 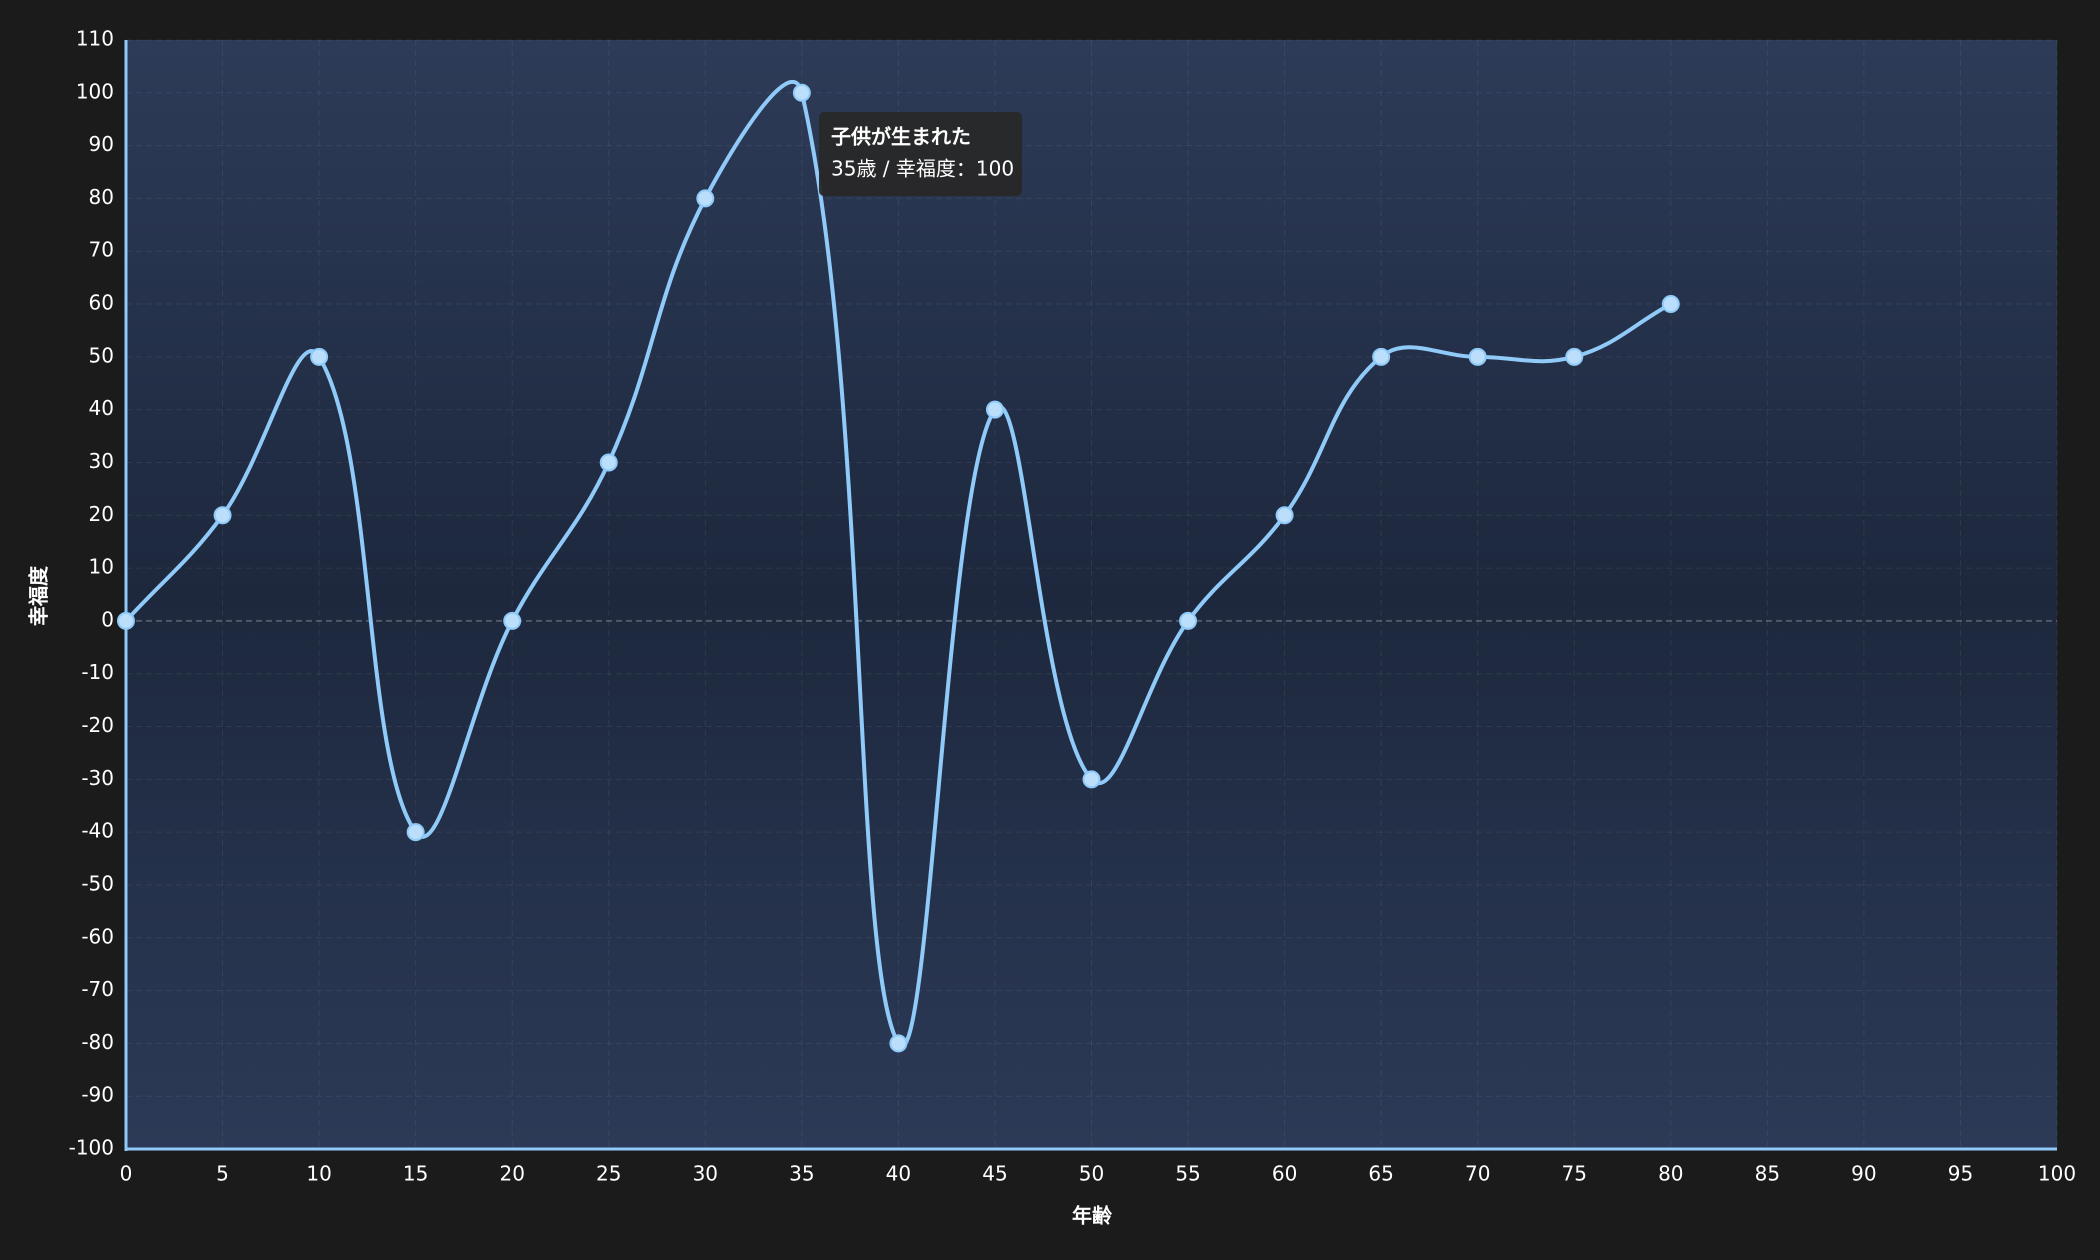 I want to click on y-tick-label: 110, so click(x=95, y=39).